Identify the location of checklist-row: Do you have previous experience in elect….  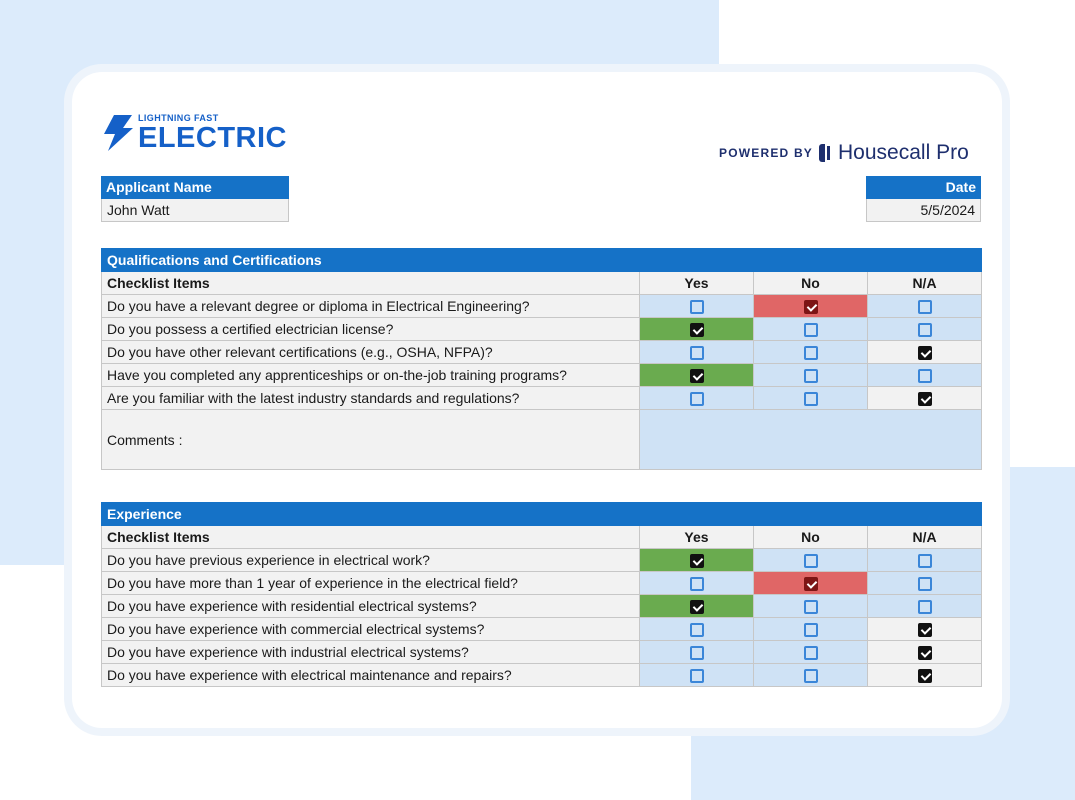
(542, 560).